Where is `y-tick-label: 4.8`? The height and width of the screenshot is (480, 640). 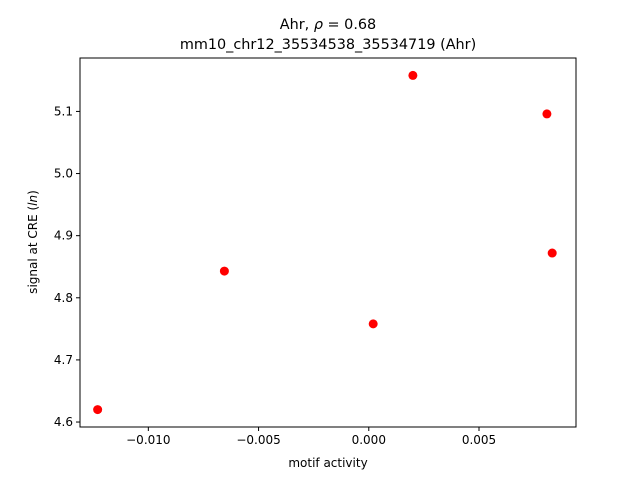 y-tick-label: 4.8 is located at coordinates (63, 298).